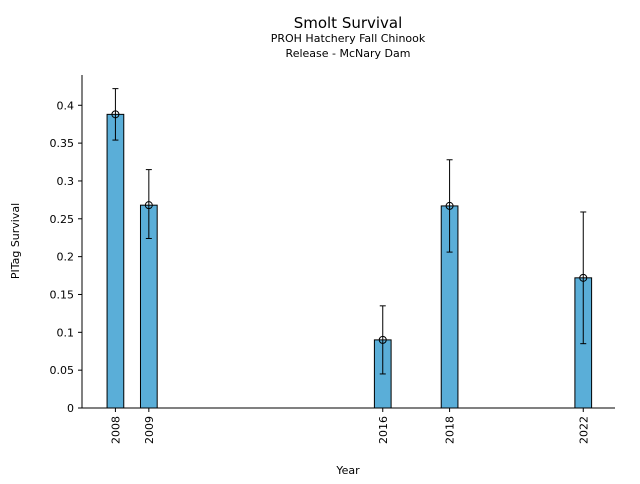 The image size is (640, 484). What do you see at coordinates (348, 38) in the screenshot?
I see `chart-subtitle-line-1: PROH Hatchery Fall Chinook` at bounding box center [348, 38].